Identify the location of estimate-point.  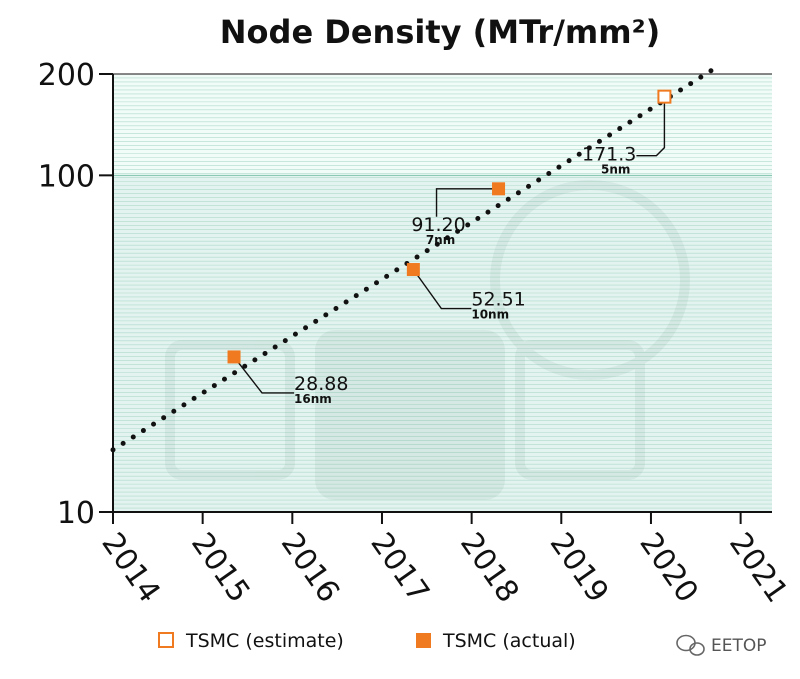
(664, 96).